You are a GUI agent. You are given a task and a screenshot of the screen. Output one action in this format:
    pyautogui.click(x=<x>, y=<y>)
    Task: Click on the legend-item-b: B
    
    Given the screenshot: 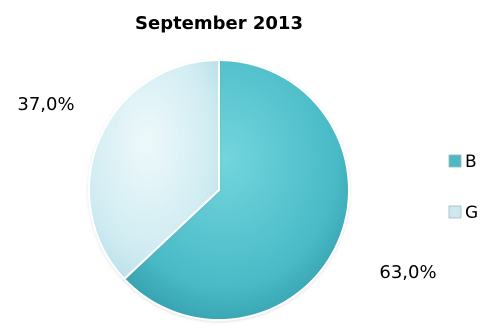 What is the action you would take?
    pyautogui.click(x=462, y=162)
    